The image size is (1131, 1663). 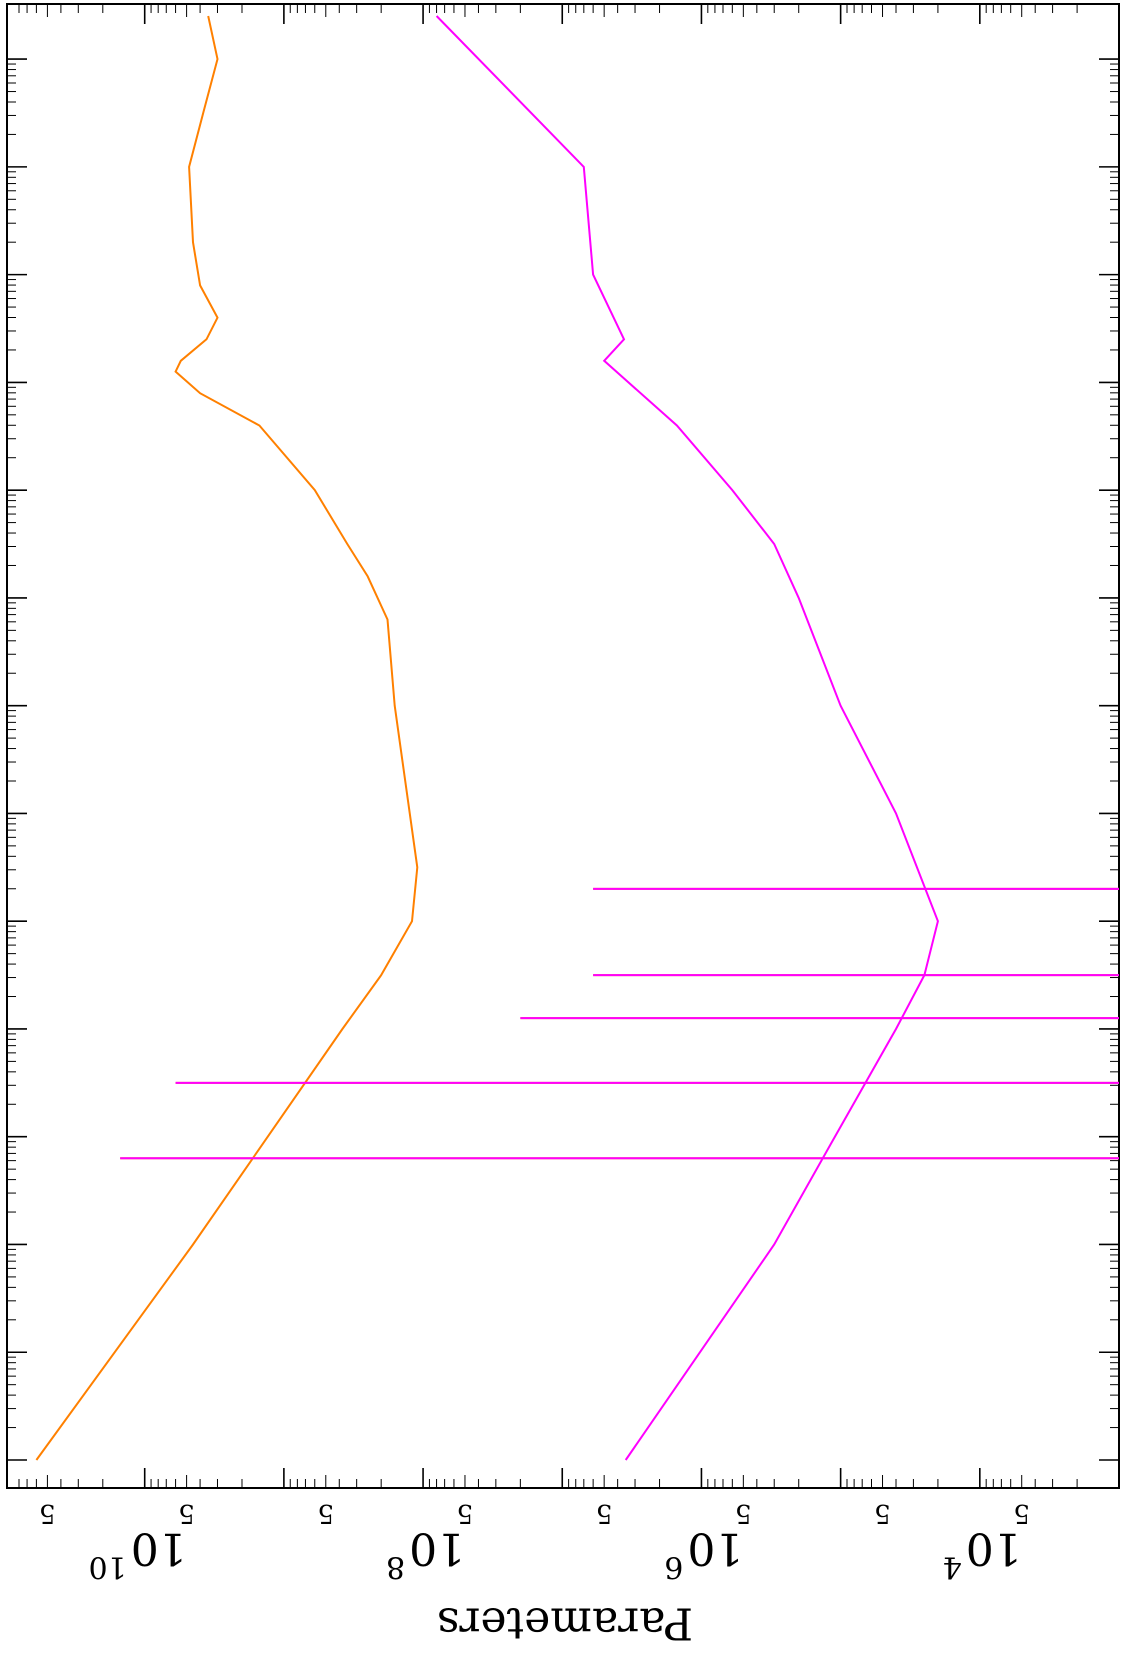 What do you see at coordinates (565, 1623) in the screenshot?
I see `y-axis-label: Parameters` at bounding box center [565, 1623].